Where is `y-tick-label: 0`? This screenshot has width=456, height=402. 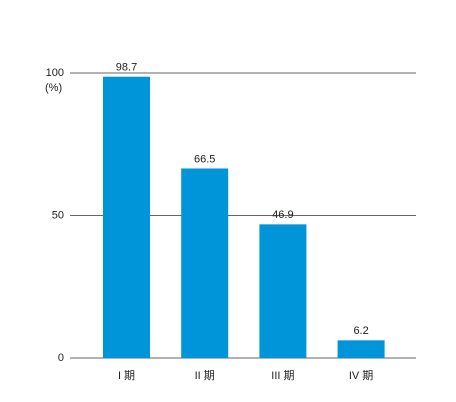 y-tick-label: 0 is located at coordinates (61, 358).